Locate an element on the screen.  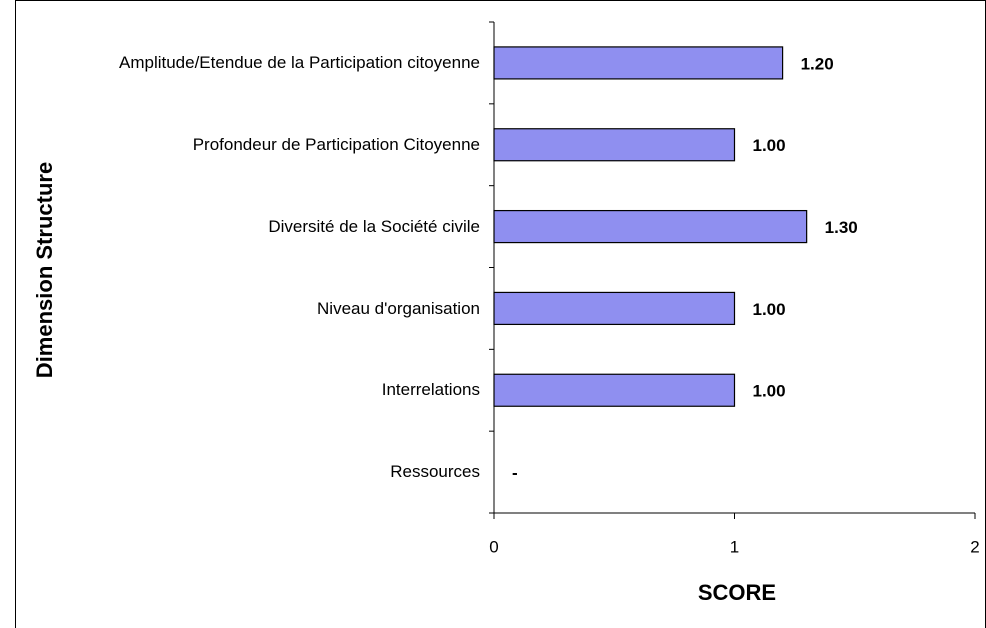
category-label: Profondeur de Participation Citoyenne is located at coordinates (336, 144).